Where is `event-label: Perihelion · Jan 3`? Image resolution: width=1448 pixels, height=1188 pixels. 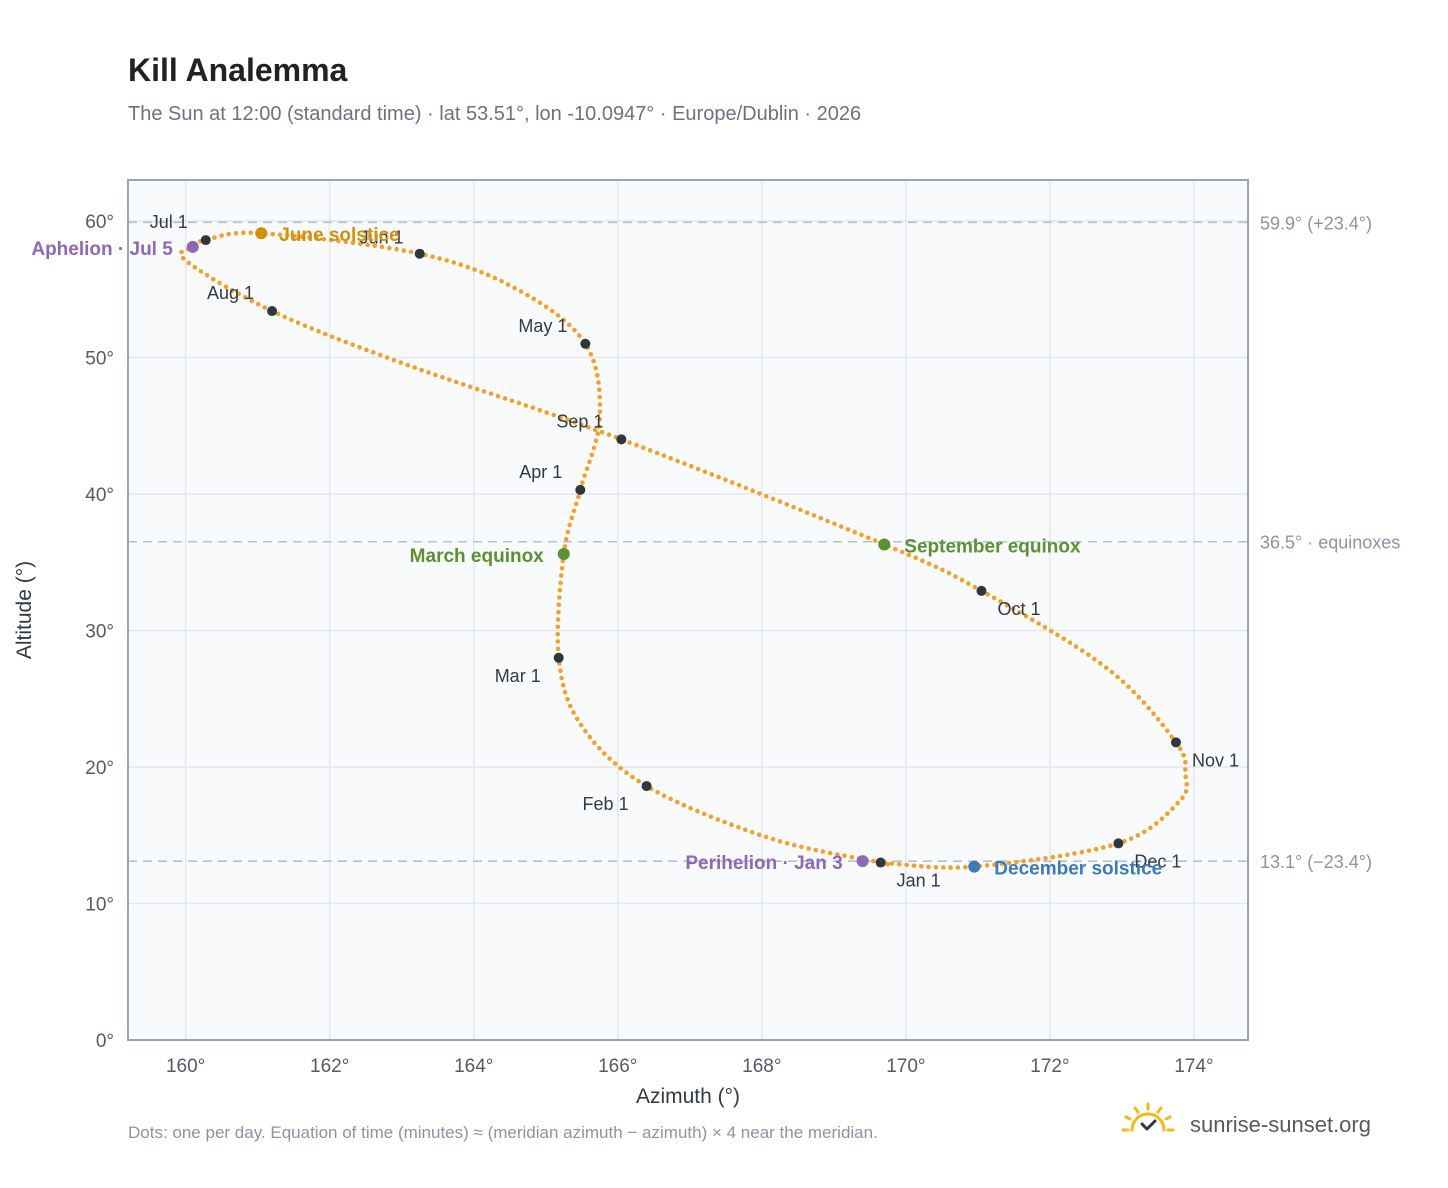 event-label: Perihelion · Jan 3 is located at coordinates (763, 863).